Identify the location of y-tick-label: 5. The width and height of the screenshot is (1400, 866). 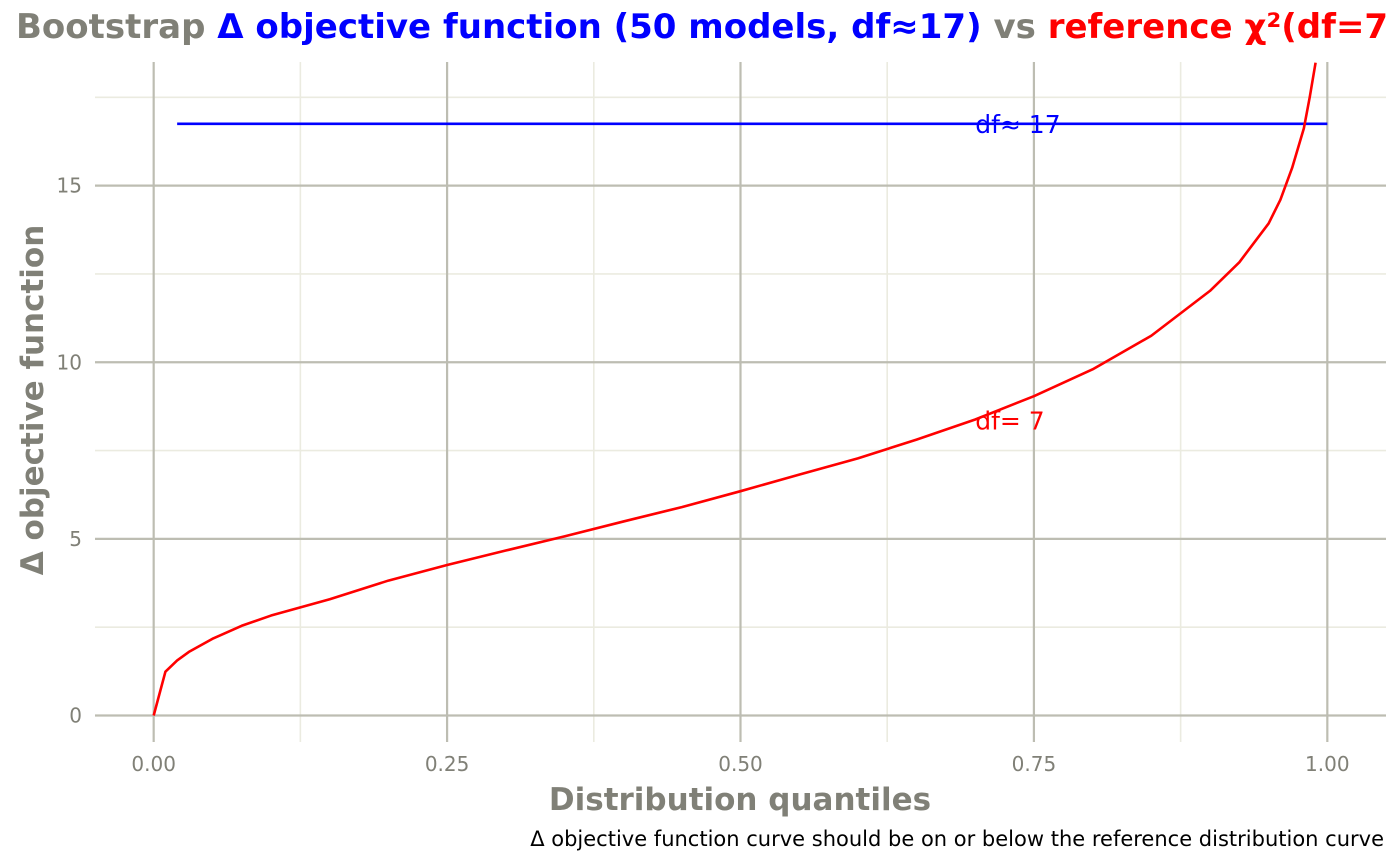
(75, 539).